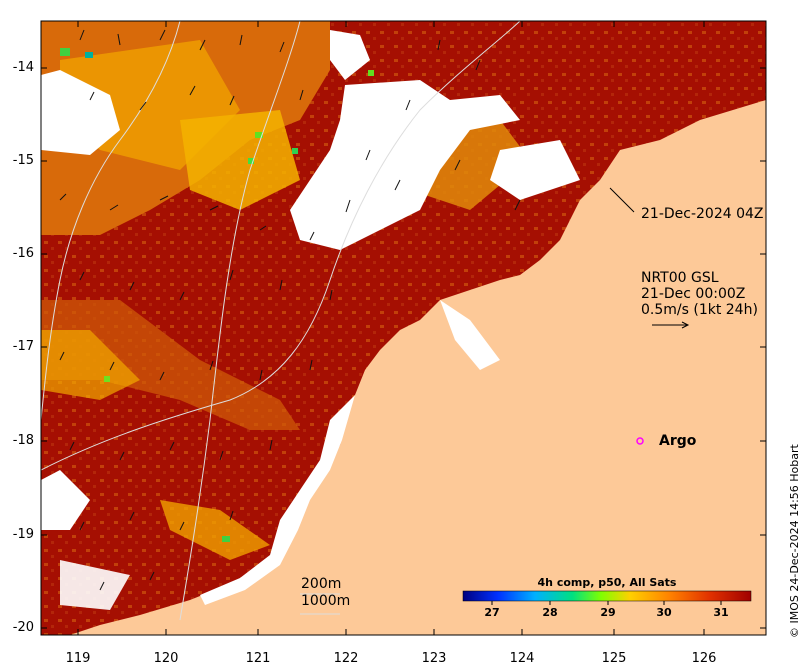 The height and width of the screenshot is (672, 810). I want to click on lon-tick-label: 122, so click(346, 658).